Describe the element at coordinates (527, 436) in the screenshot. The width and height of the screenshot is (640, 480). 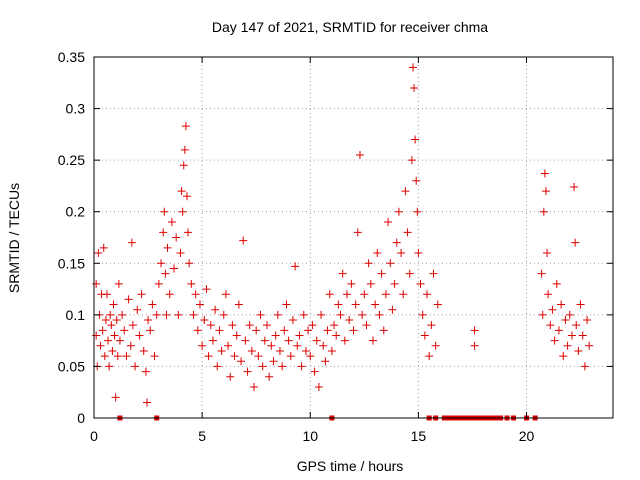
I see `x-tick-label: 20` at that location.